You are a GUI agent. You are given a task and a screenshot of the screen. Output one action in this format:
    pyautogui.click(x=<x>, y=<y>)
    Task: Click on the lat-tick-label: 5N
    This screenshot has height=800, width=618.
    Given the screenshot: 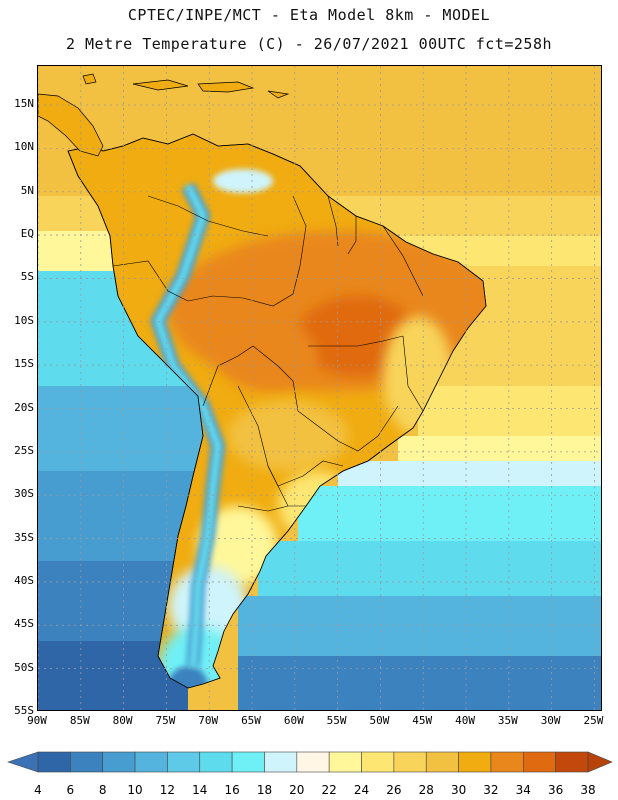 What is the action you would take?
    pyautogui.click(x=27, y=190)
    